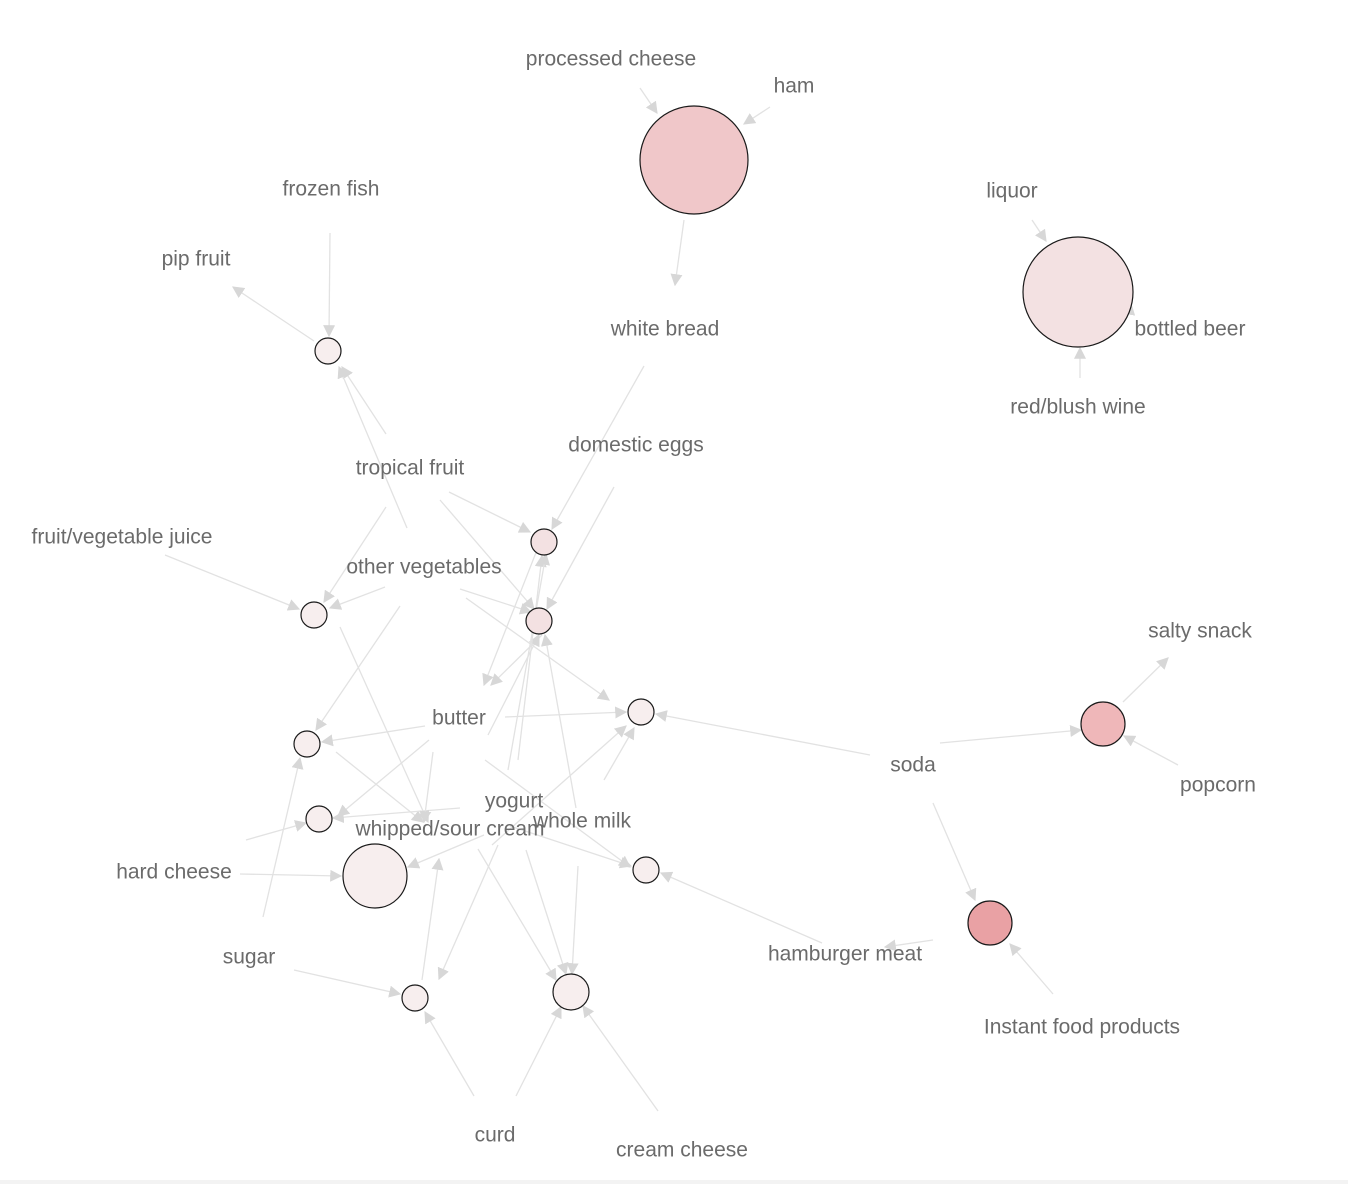 The height and width of the screenshot is (1184, 1348). Describe the element at coordinates (1190, 329) in the screenshot. I see `item-label-bottled-beer: bottled beer` at that location.